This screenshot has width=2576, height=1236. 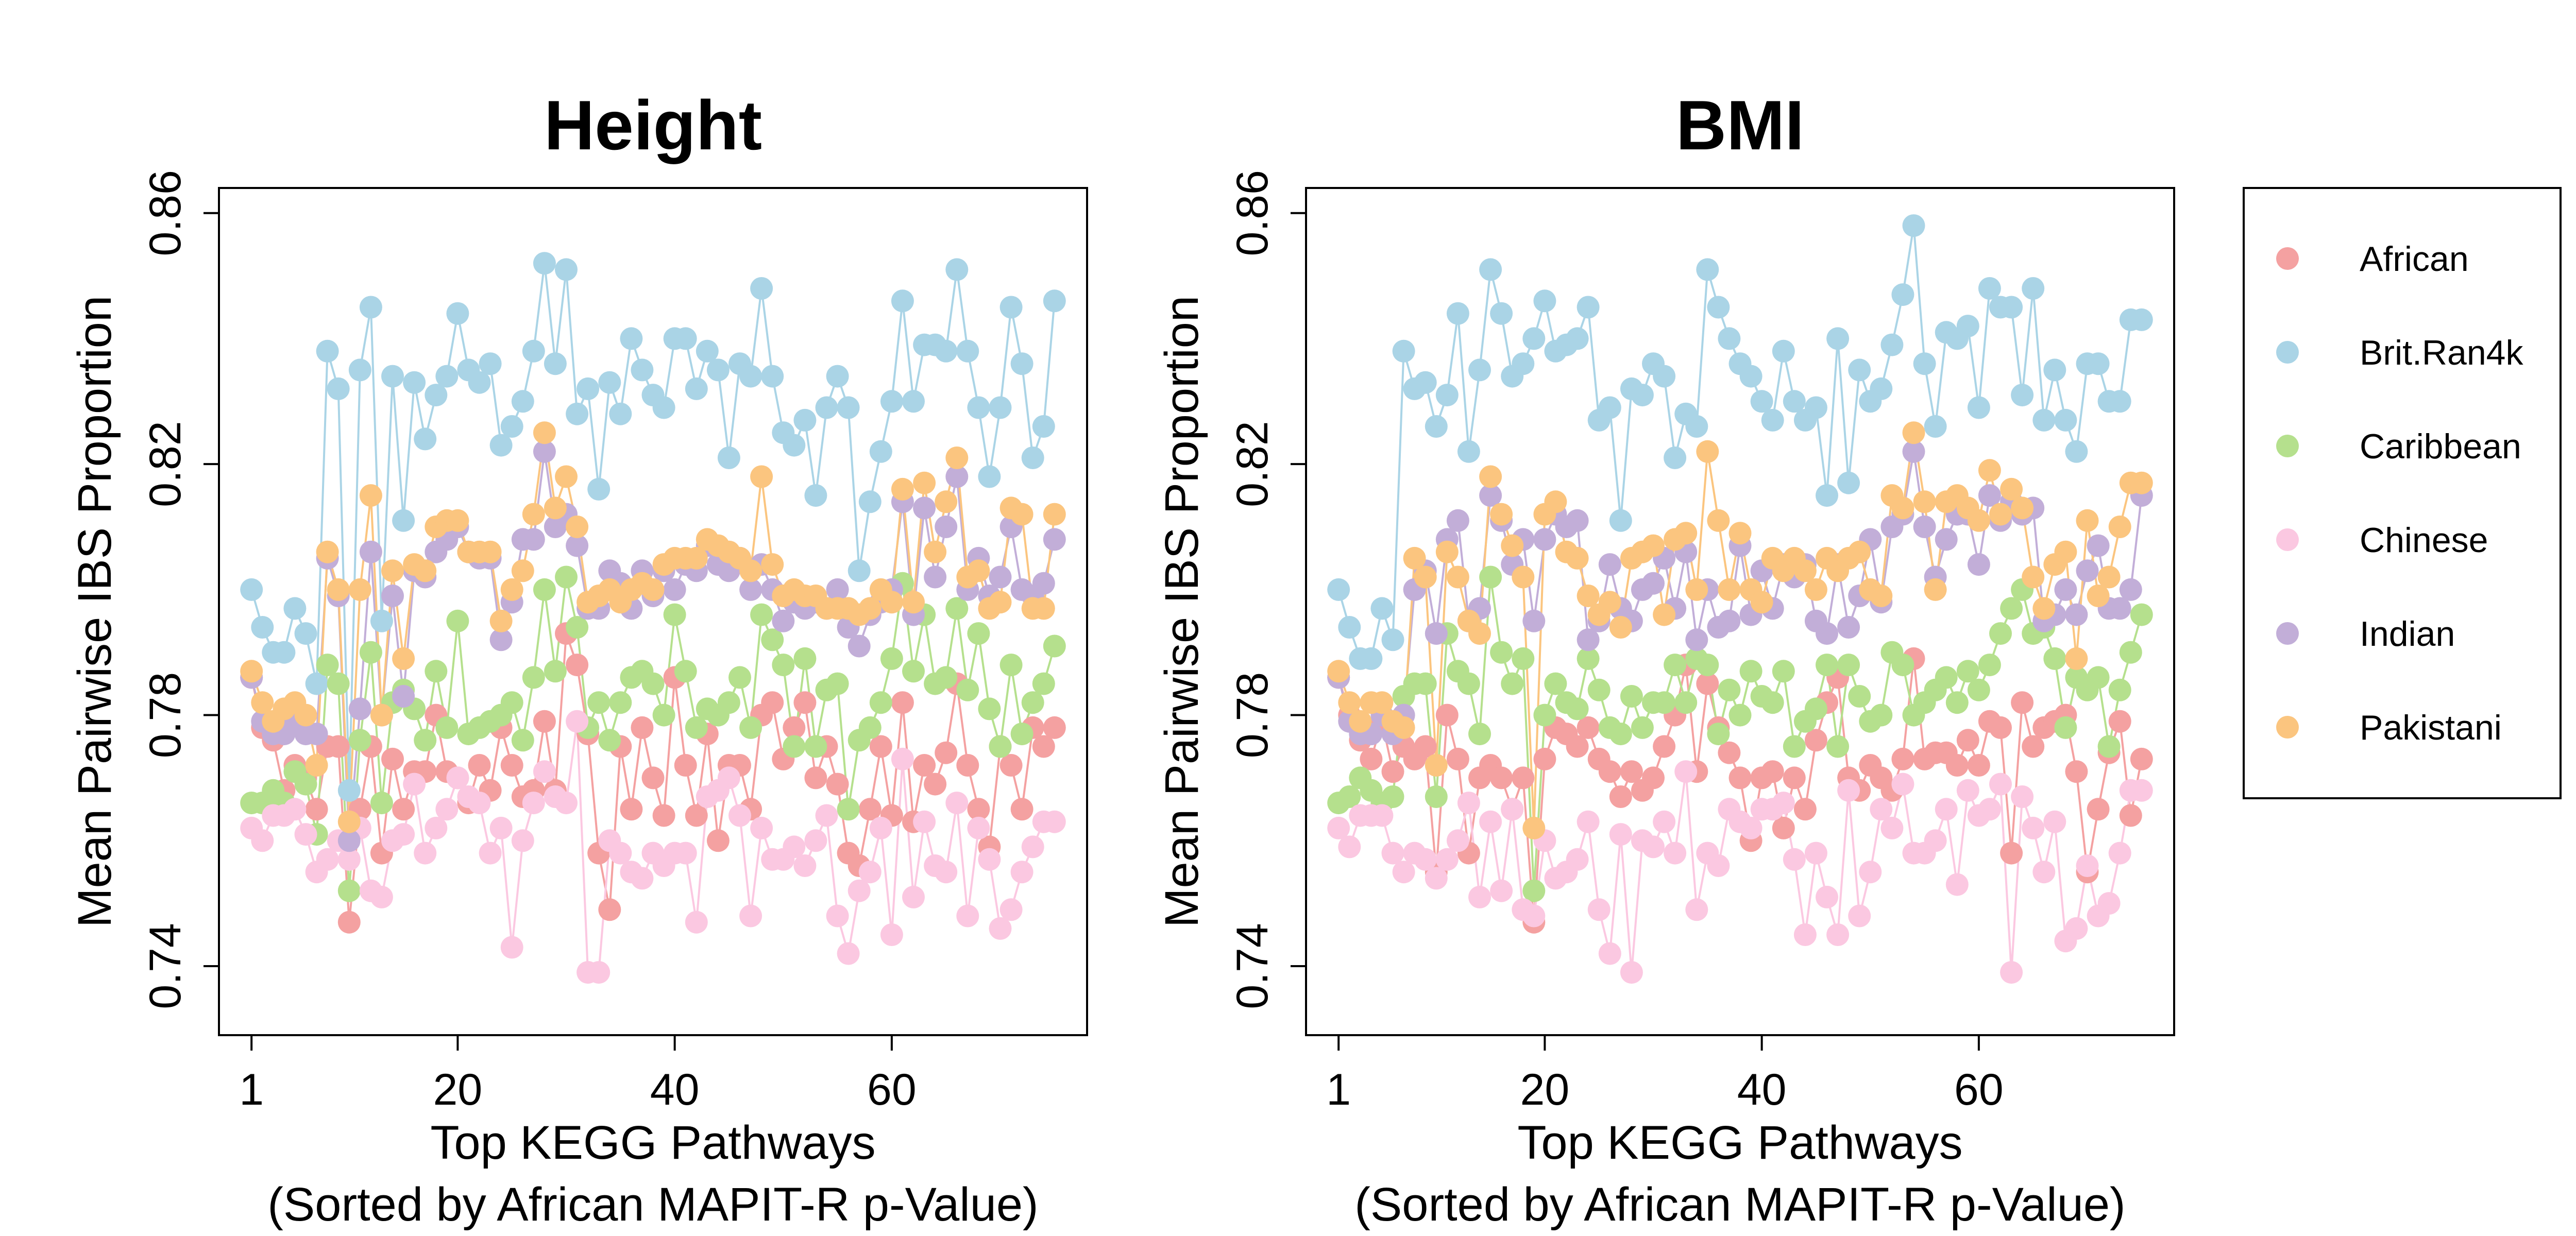 I want to click on x-tick-label: 40, so click(x=675, y=1089).